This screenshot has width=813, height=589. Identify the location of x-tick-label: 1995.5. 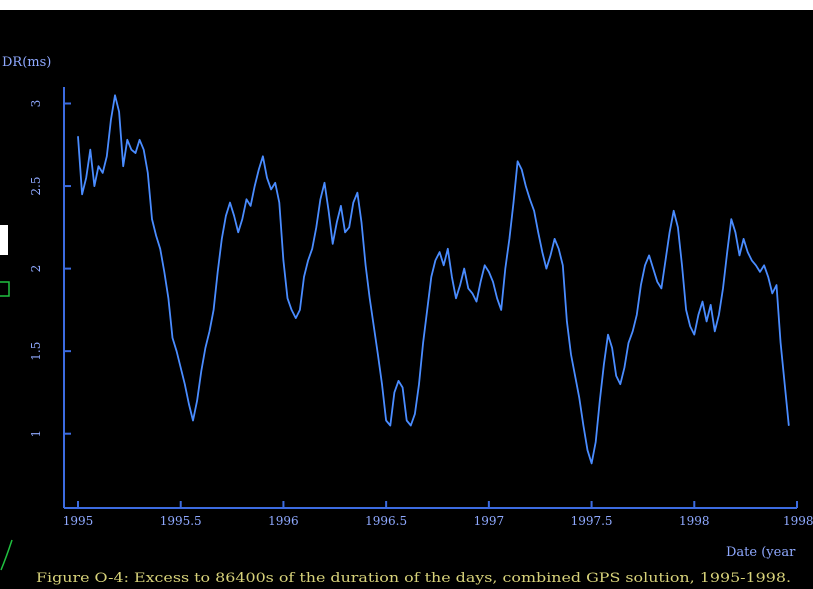
(181, 521).